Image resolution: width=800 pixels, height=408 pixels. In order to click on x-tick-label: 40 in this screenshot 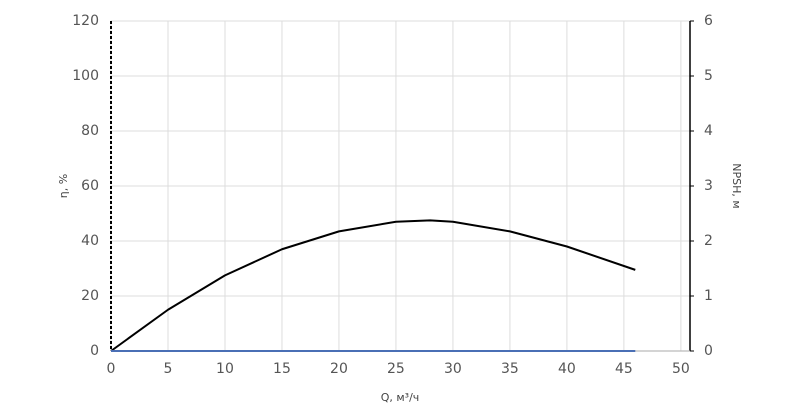, I will do `click(567, 369)`.